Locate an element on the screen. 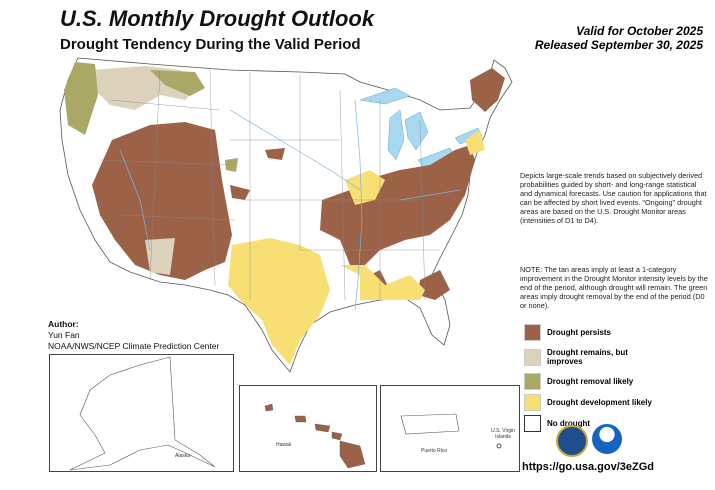 This screenshot has width=715, height=490. drought-removal-areas is located at coordinates (151, 117).